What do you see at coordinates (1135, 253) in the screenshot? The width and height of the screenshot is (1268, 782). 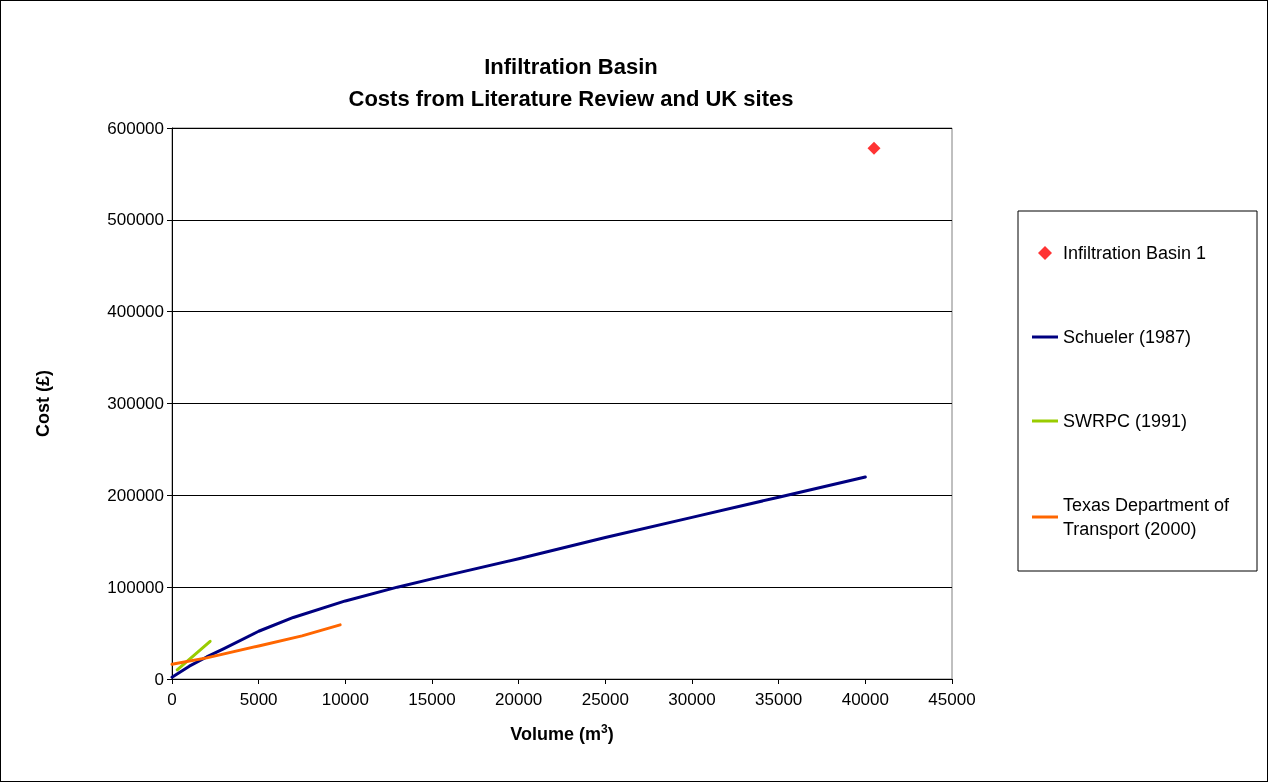 I see `legend-label: Infiltration Basin 1` at bounding box center [1135, 253].